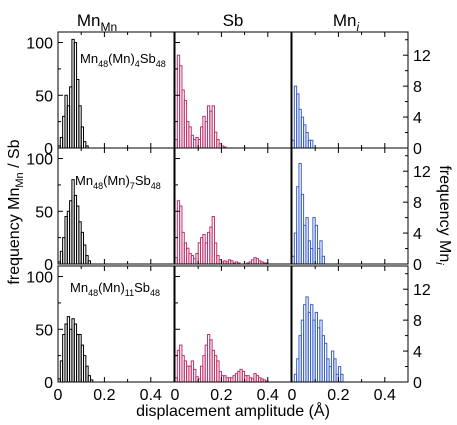  I want to click on y-axis-label-left: frequency MnMn / Sb, so click(16, 211).